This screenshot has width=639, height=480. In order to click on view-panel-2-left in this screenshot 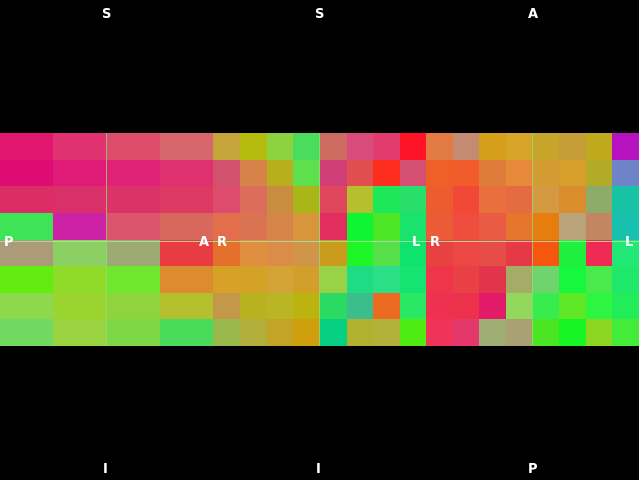, I will do `click(266, 239)`.